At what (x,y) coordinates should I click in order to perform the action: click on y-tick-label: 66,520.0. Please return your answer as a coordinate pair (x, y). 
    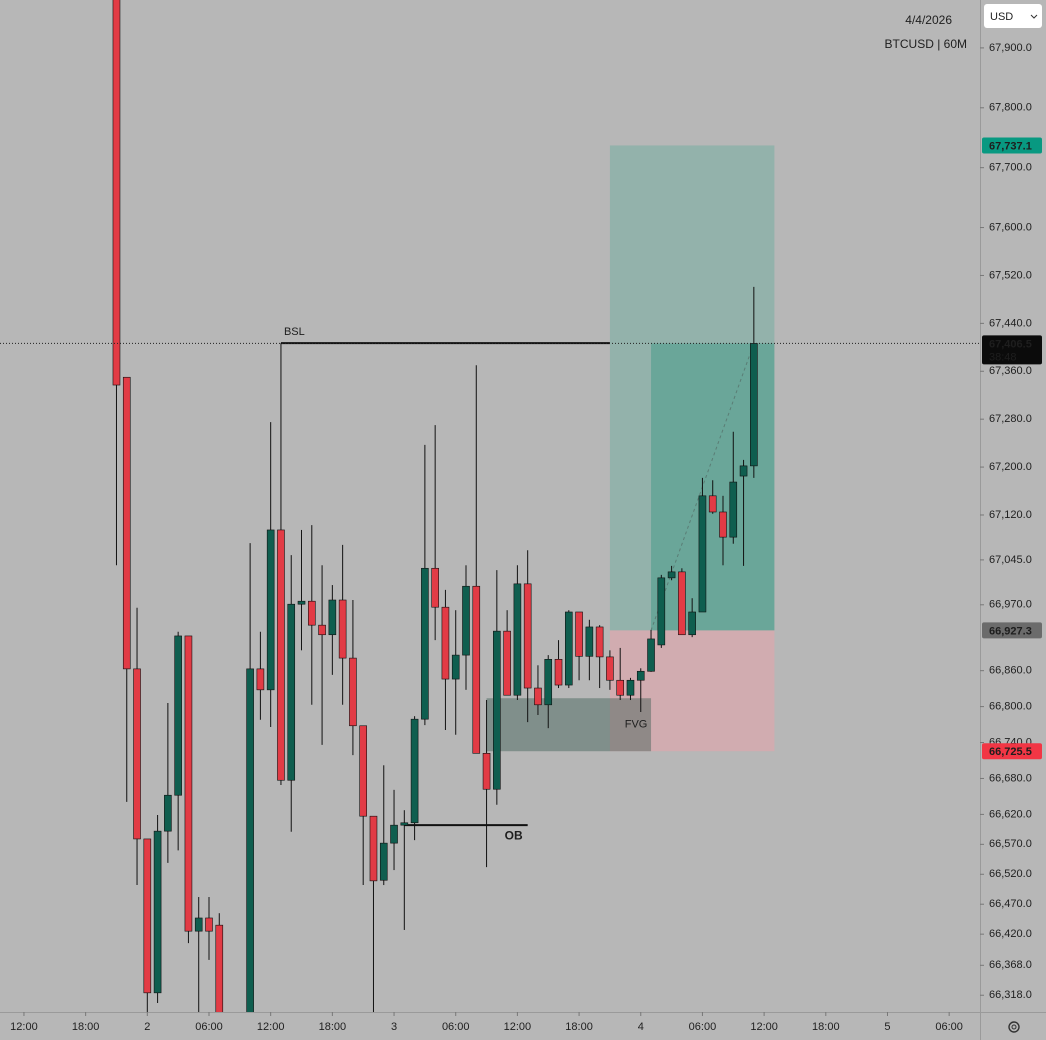
    Looking at the image, I should click on (1010, 874).